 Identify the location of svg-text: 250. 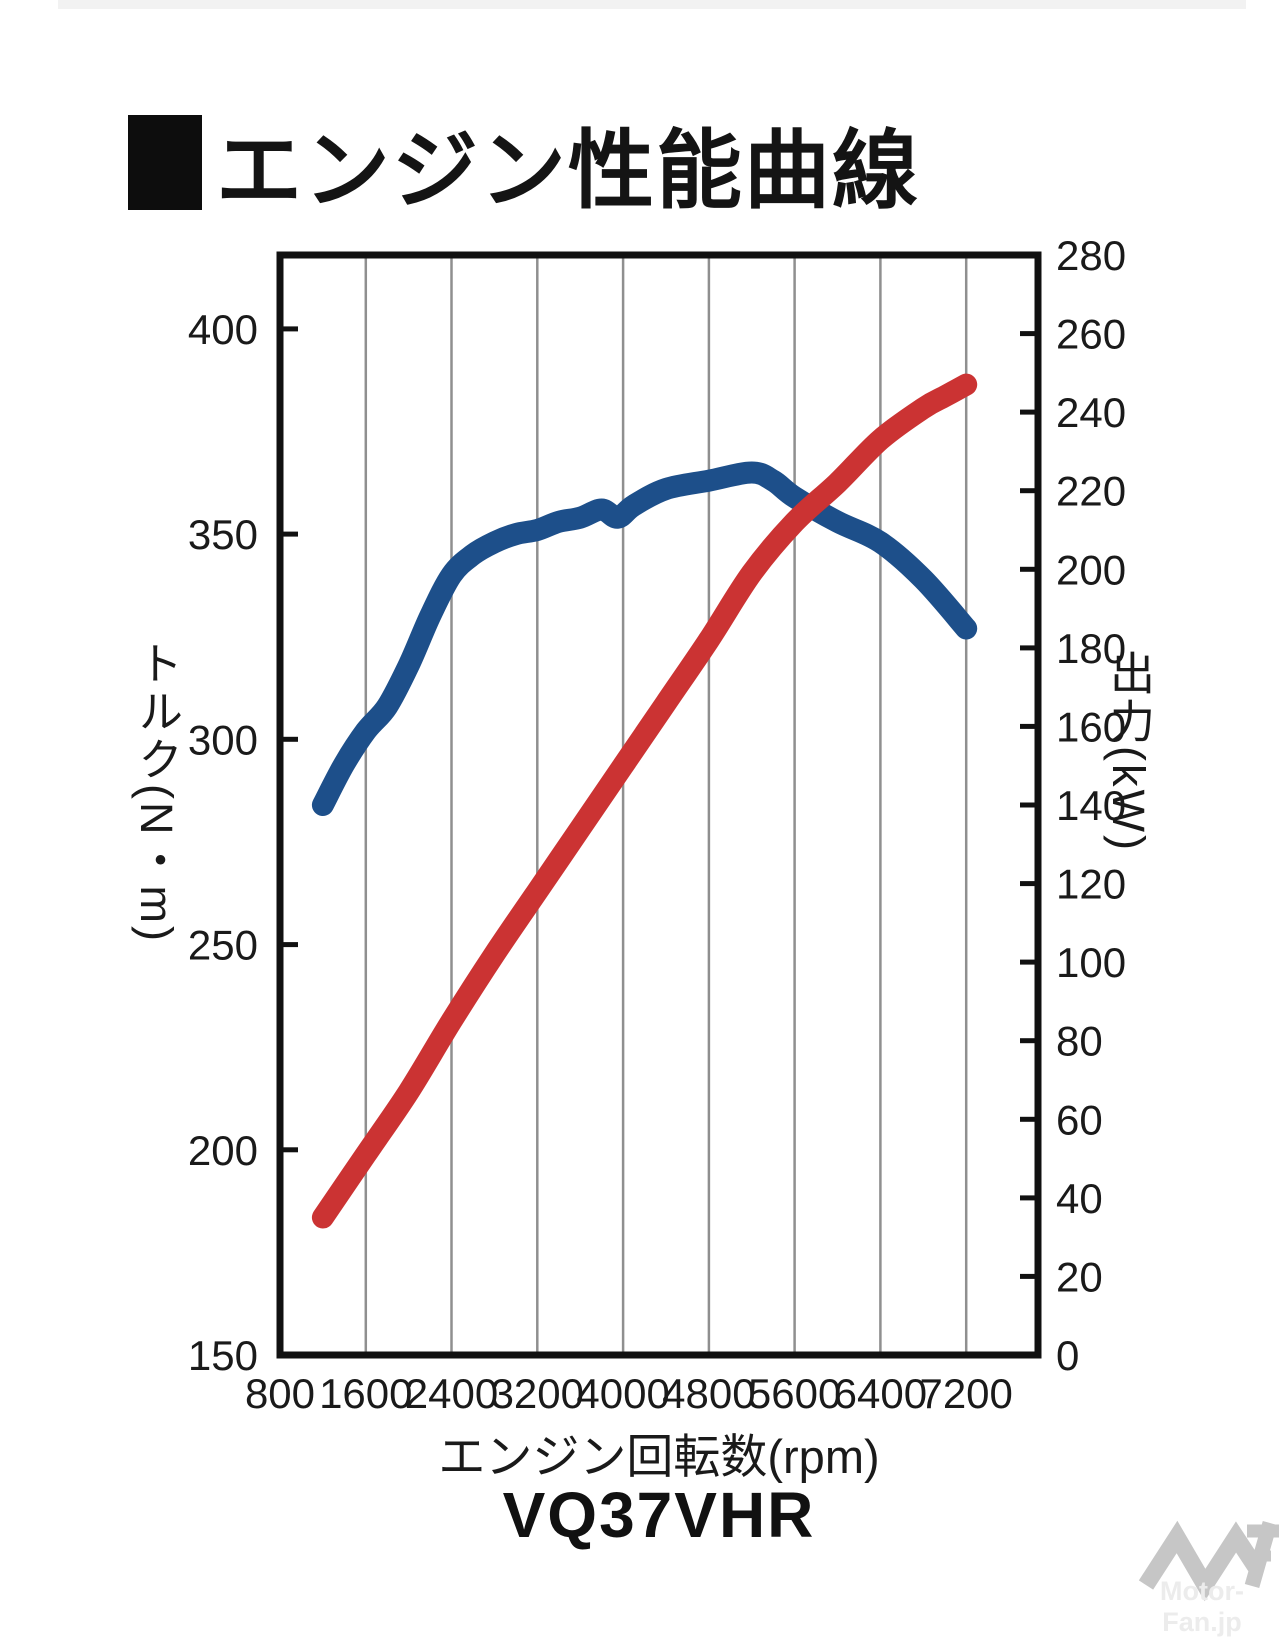
(223, 945).